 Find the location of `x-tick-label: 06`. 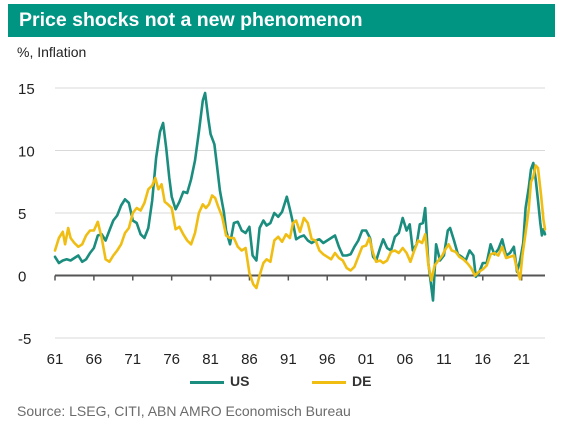

x-tick-label: 06 is located at coordinates (405, 359).